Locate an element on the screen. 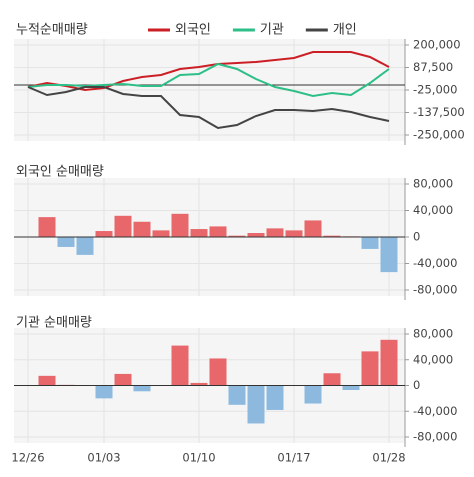 The image size is (474, 477). x-tick-label: 01/17 is located at coordinates (293, 458).